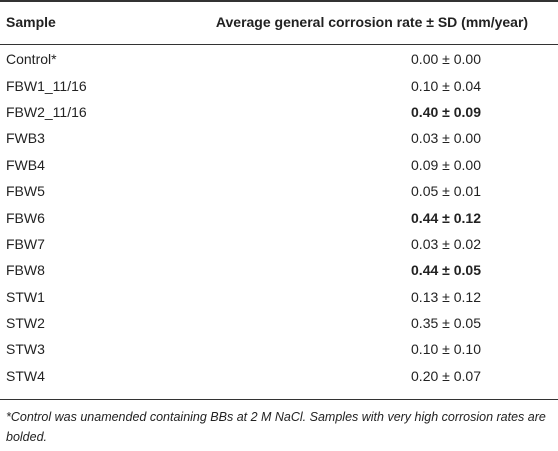 The width and height of the screenshot is (558, 451). I want to click on rate-value: 0.09 ± 0.00, so click(446, 164).